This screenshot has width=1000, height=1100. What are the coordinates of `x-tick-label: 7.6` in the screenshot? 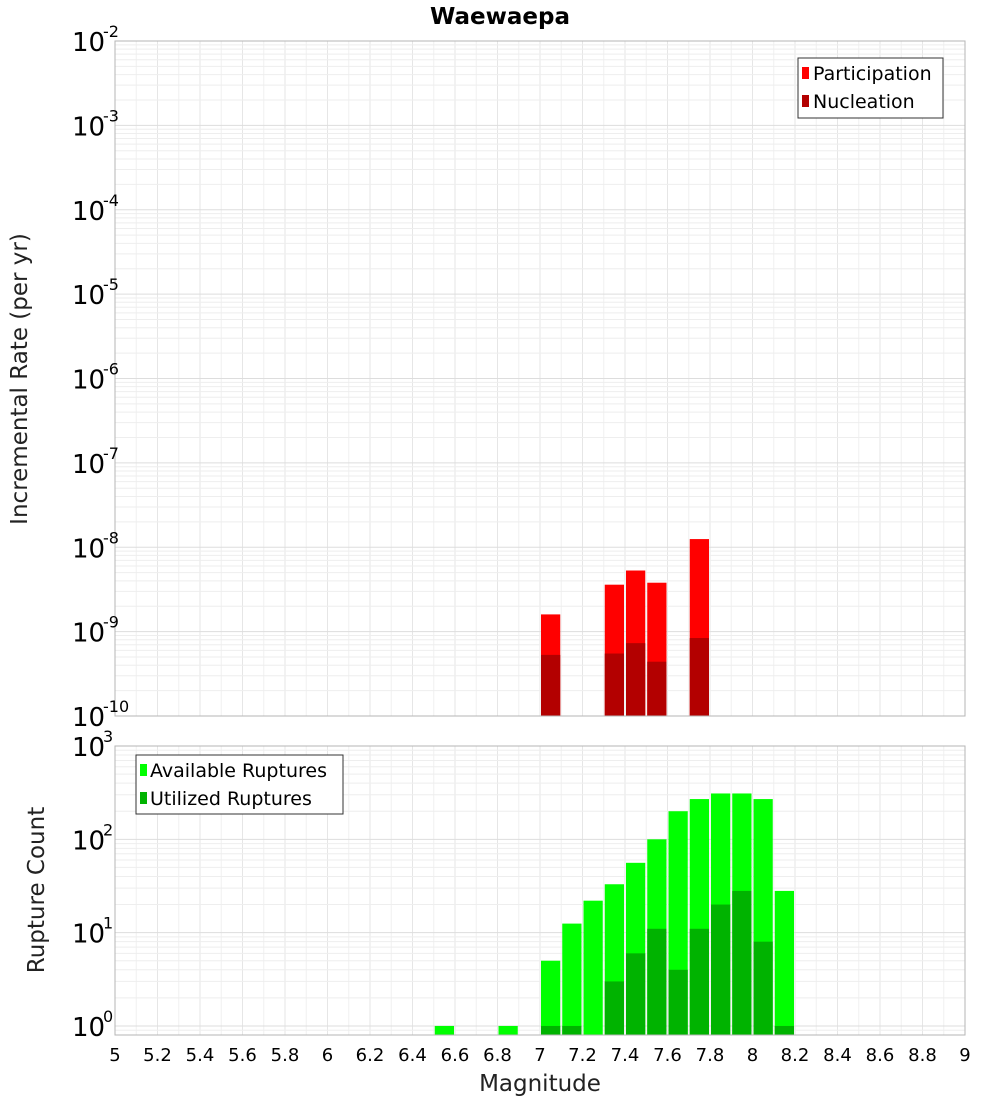 It's located at (667, 1055).